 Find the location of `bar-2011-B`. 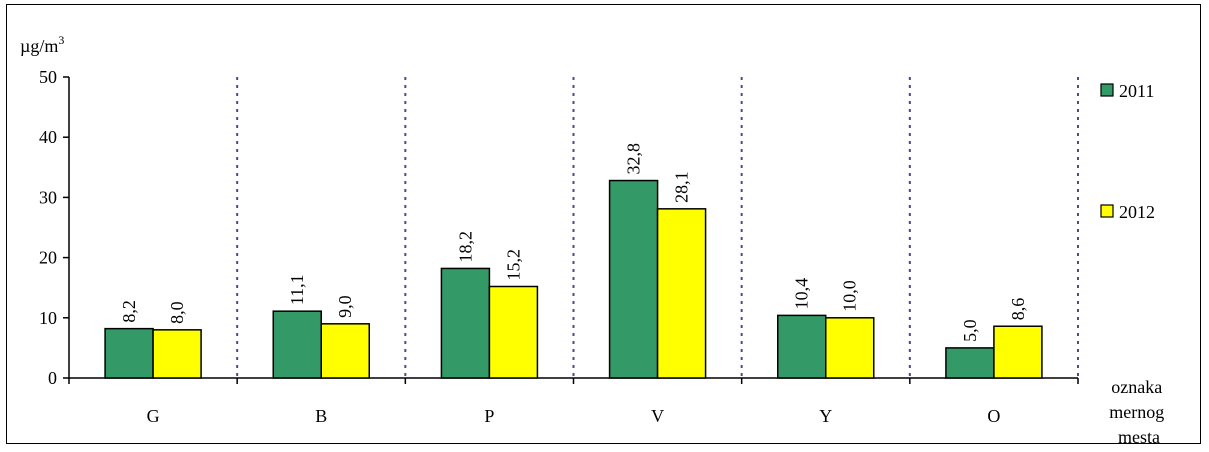

bar-2011-B is located at coordinates (297, 344).